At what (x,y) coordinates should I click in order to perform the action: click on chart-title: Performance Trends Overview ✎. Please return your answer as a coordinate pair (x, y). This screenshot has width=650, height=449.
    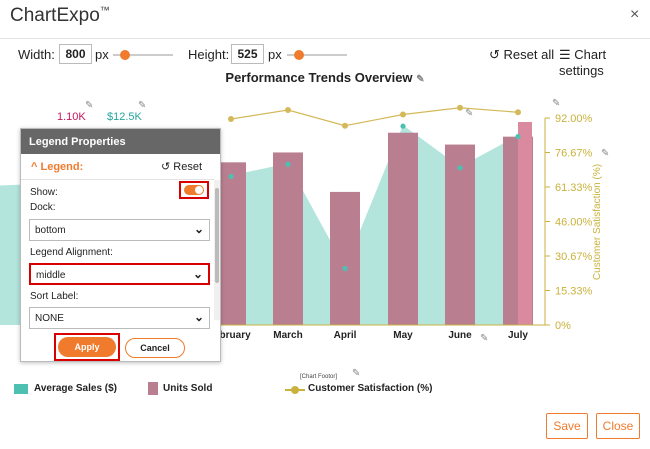
    Looking at the image, I should click on (325, 77).